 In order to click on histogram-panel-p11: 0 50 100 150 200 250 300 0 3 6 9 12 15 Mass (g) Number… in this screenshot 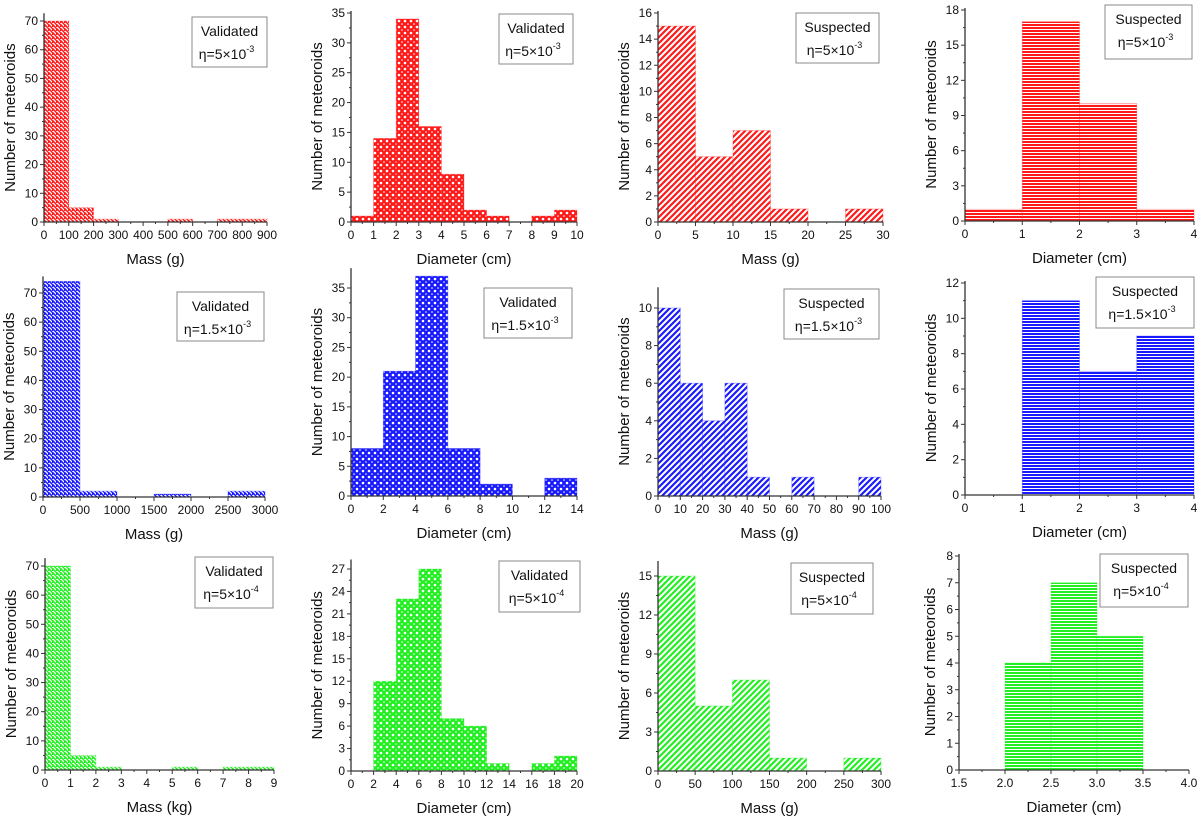, I will do `click(753, 689)`.